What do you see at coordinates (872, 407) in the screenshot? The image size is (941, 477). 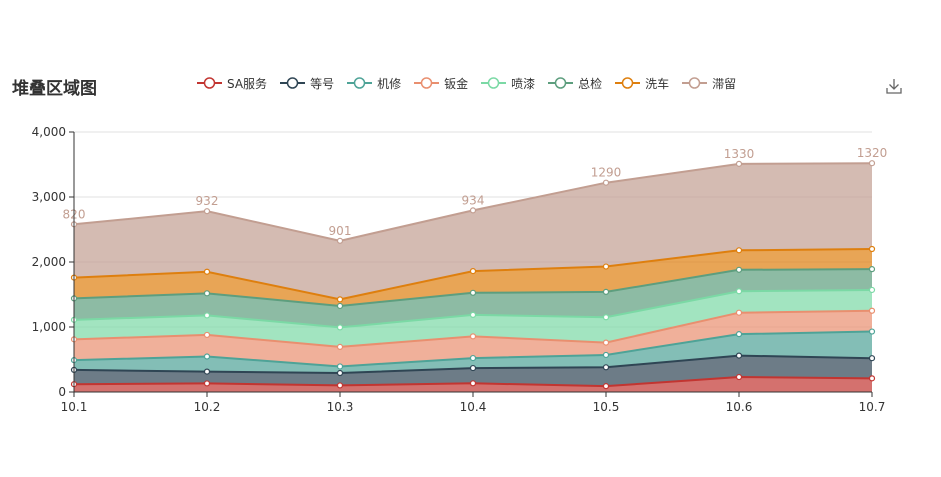 I see `x-tick-label: 10.7` at bounding box center [872, 407].